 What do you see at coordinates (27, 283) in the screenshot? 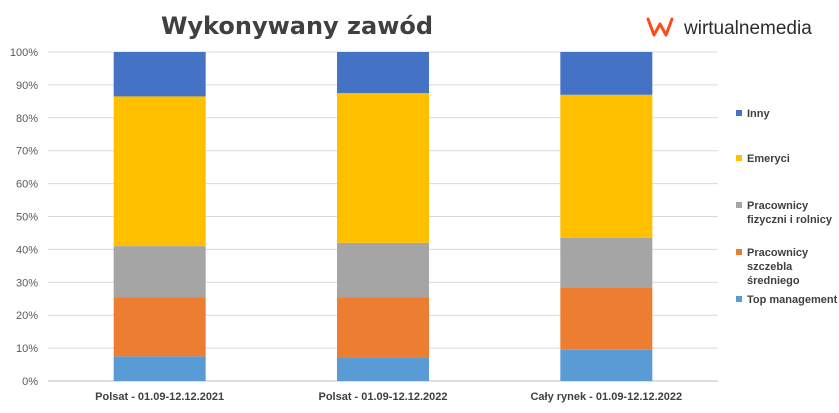
I see `y-tick-label: 30%` at bounding box center [27, 283].